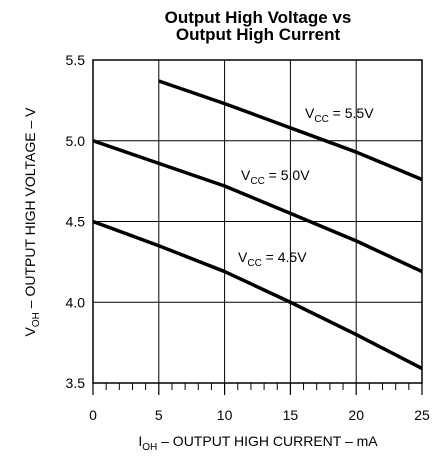 This screenshot has width=438, height=464. I want to click on line, so click(290, 130).